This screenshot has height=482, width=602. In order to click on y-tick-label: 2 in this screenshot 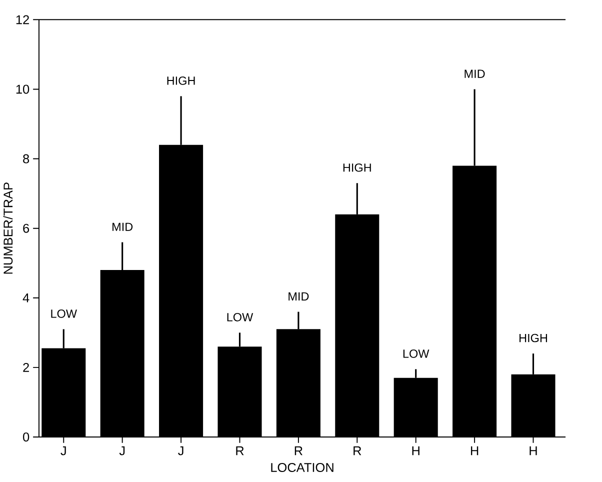, I will do `click(26, 367)`.